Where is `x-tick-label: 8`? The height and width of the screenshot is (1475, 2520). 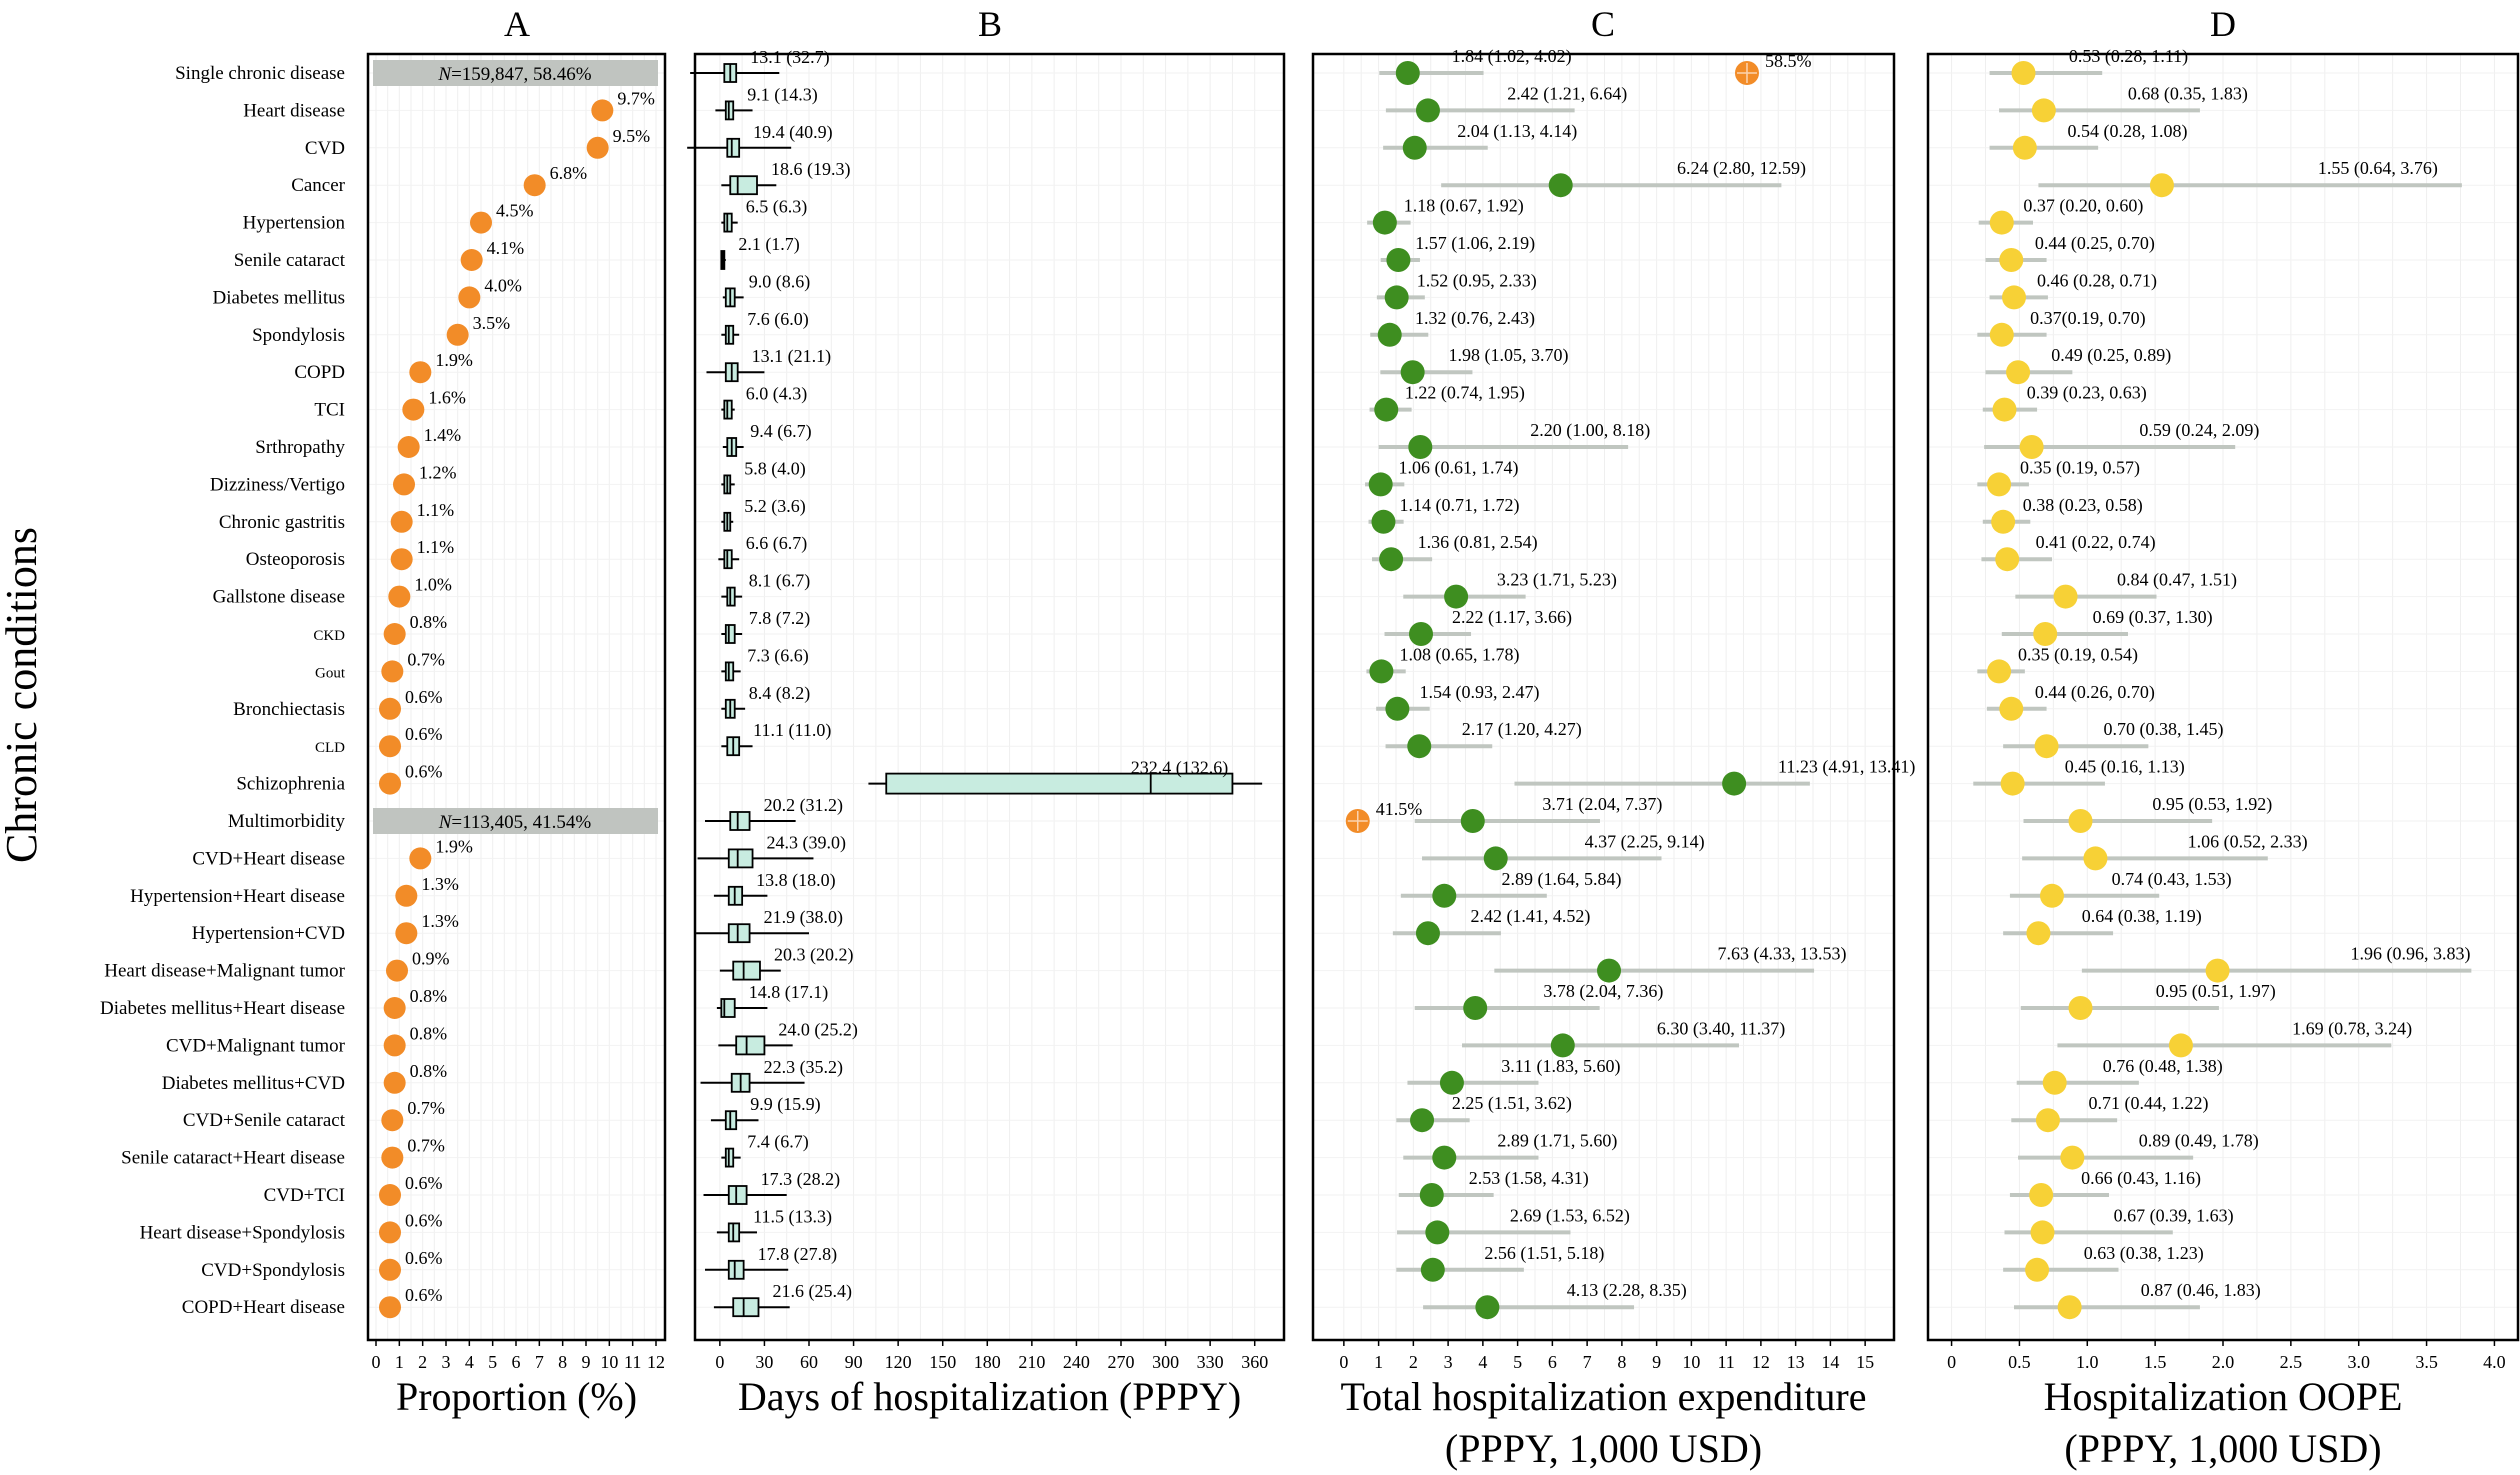 x-tick-label: 8 is located at coordinates (1621, 1362).